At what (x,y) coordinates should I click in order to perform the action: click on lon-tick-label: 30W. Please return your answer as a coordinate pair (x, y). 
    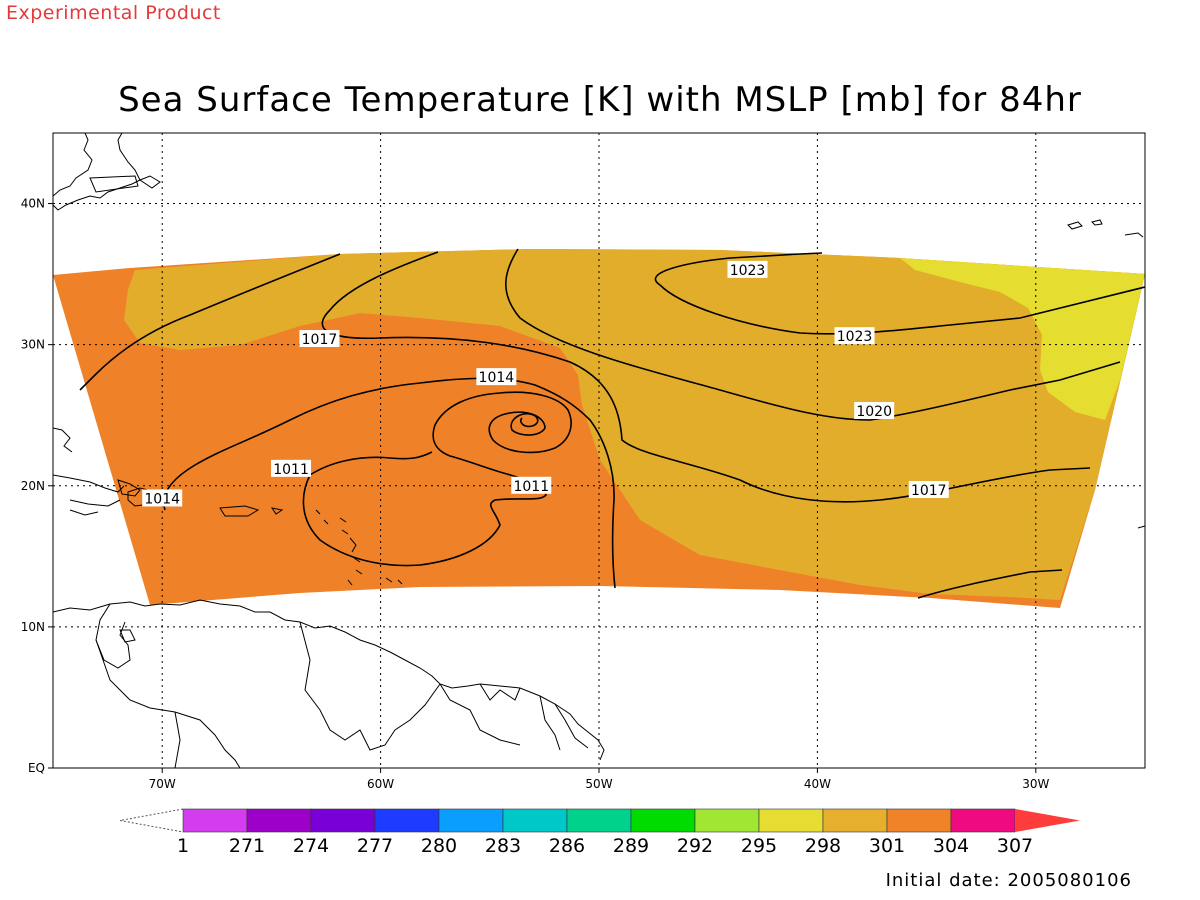
    Looking at the image, I should click on (1035, 784).